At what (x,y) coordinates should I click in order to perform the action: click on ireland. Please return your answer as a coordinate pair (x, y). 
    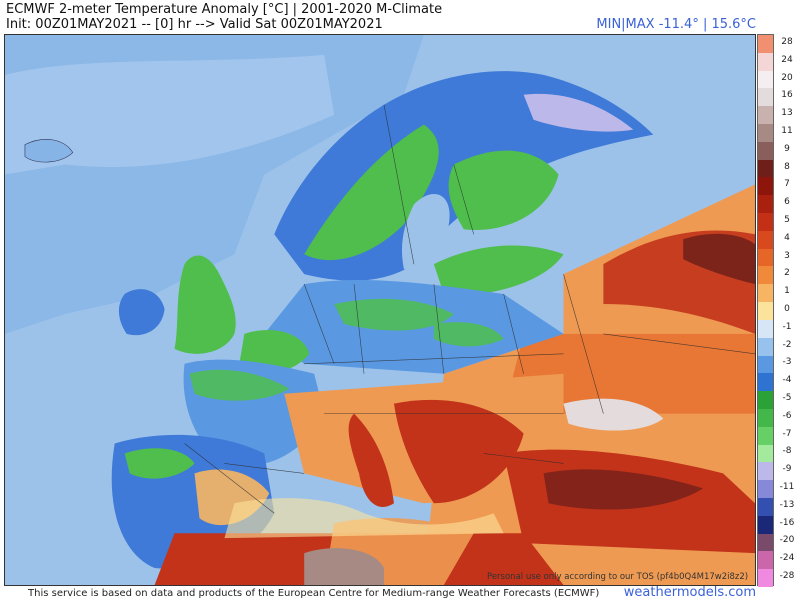
    Looking at the image, I should click on (141, 312).